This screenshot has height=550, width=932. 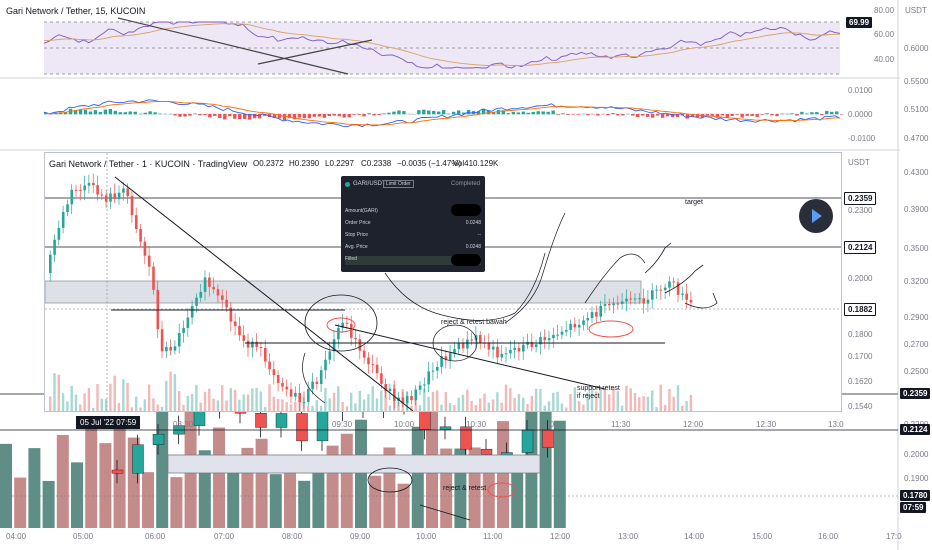 I want to click on inner-time: 13:0, so click(x=836, y=424).